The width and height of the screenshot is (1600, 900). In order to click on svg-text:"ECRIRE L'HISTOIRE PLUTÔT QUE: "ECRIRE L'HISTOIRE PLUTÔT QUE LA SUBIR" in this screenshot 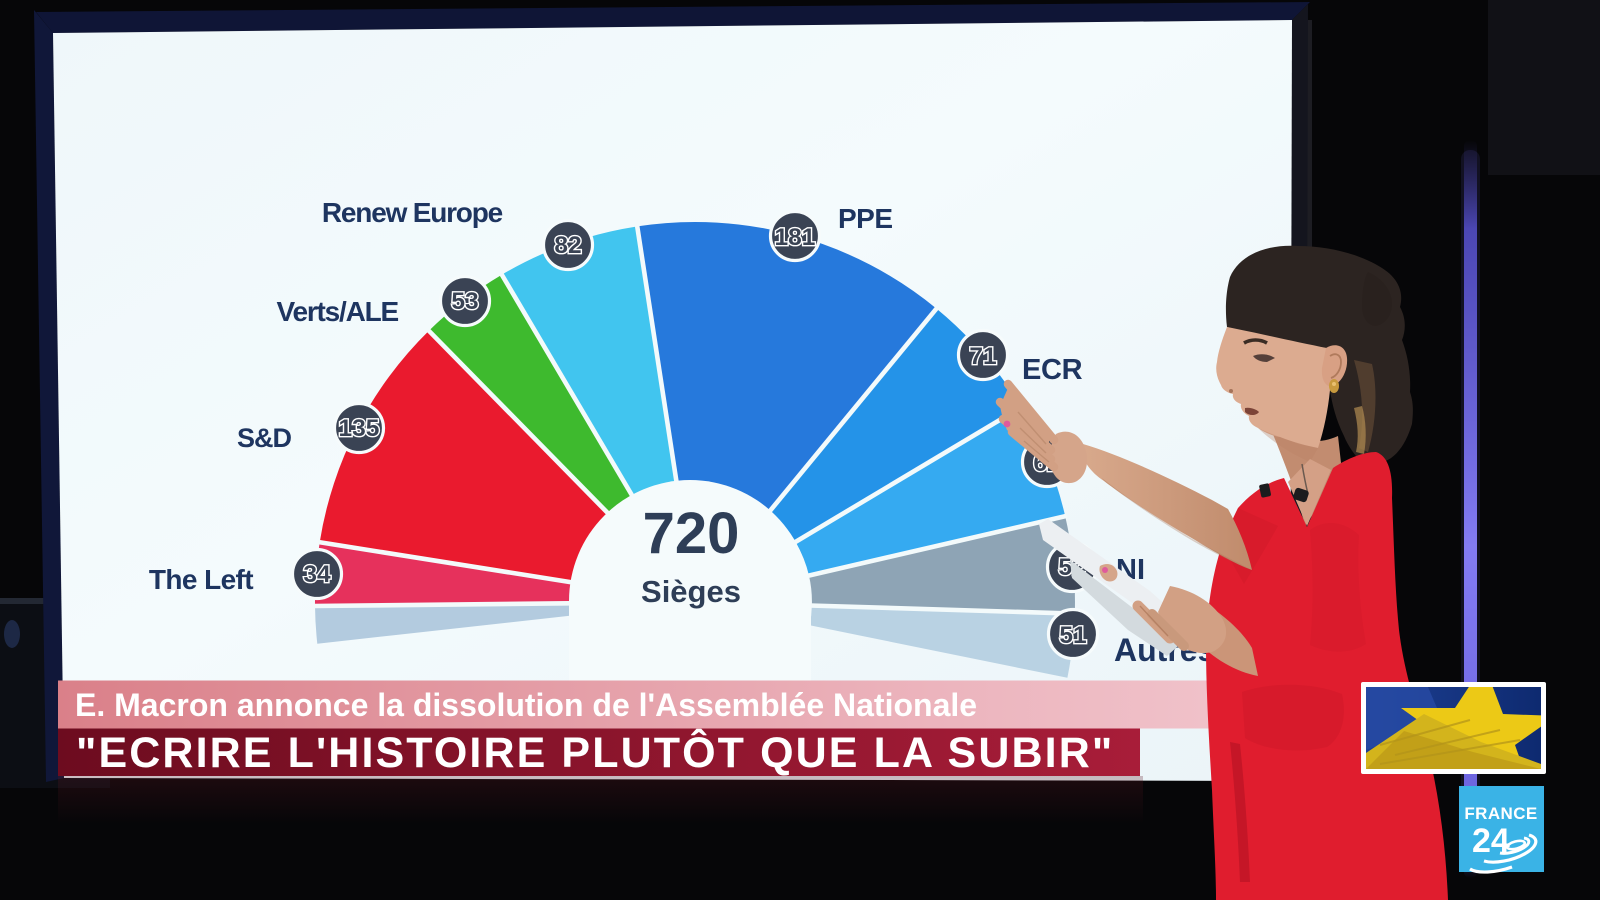, I will do `click(595, 752)`.